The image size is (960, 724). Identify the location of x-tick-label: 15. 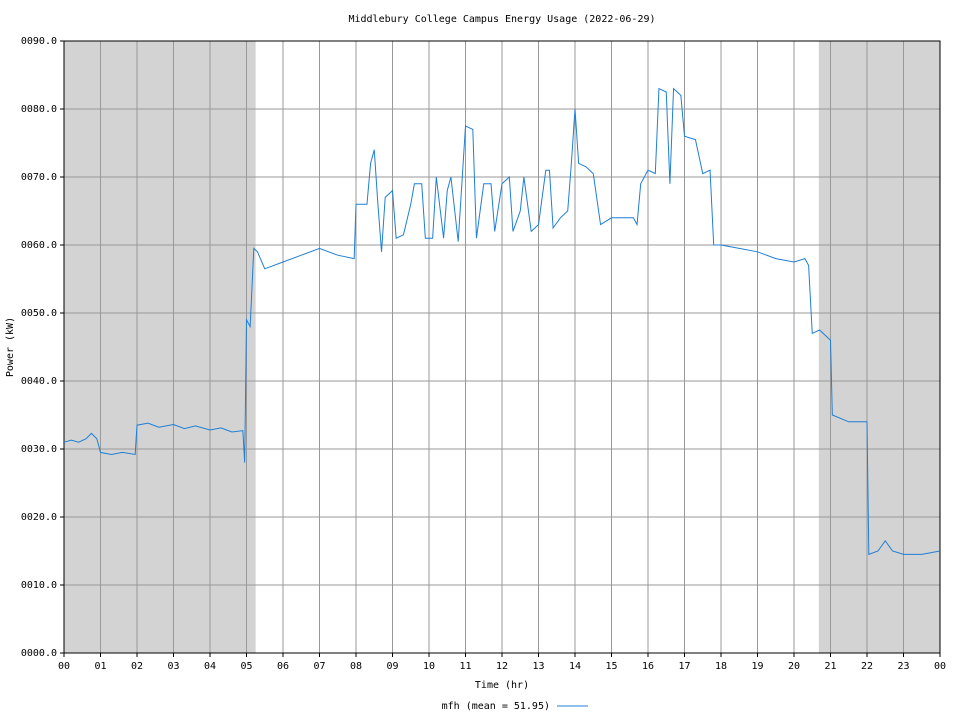
(611, 666).